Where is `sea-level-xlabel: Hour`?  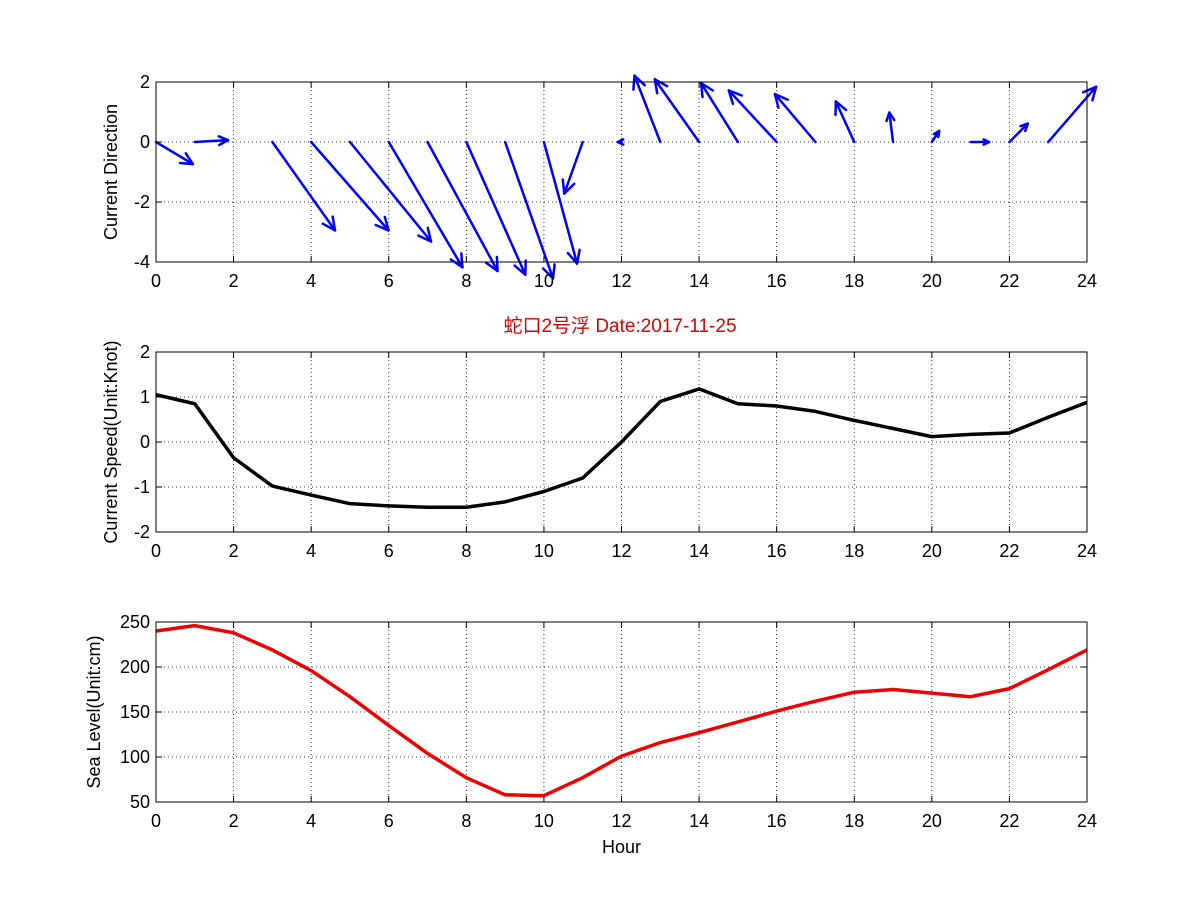 sea-level-xlabel: Hour is located at coordinates (621, 847).